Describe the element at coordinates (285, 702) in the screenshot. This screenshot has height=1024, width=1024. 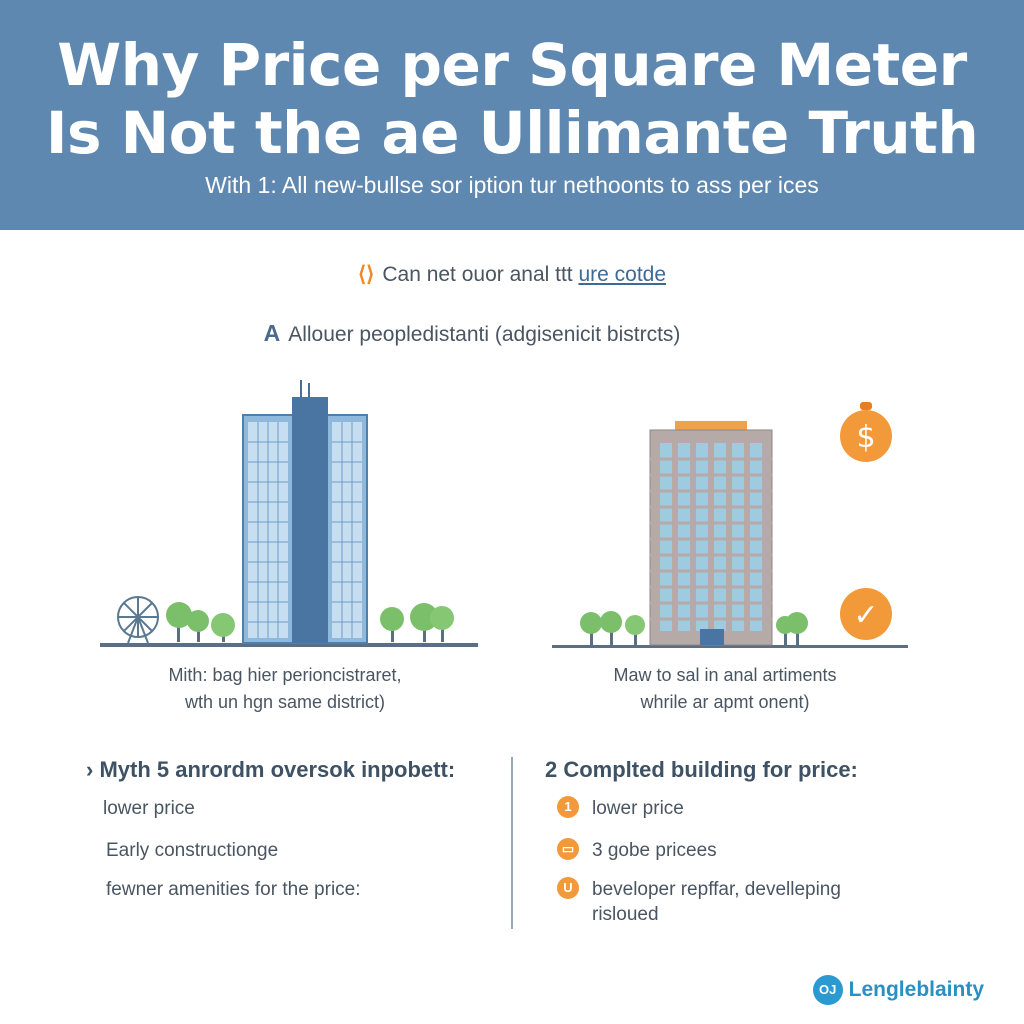
I see `left-caption-line2: wth un hgn same district)` at that location.